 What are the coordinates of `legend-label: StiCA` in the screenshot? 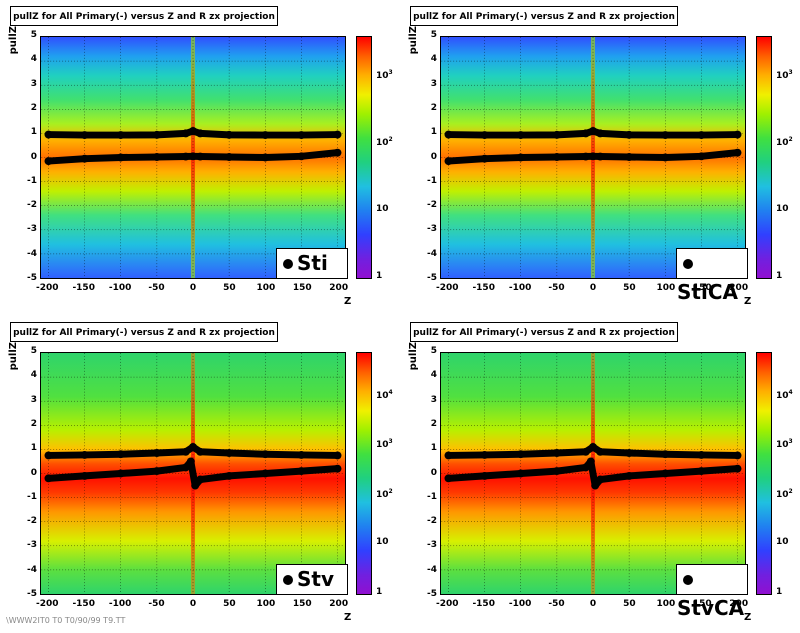 It's located at (707, 292).